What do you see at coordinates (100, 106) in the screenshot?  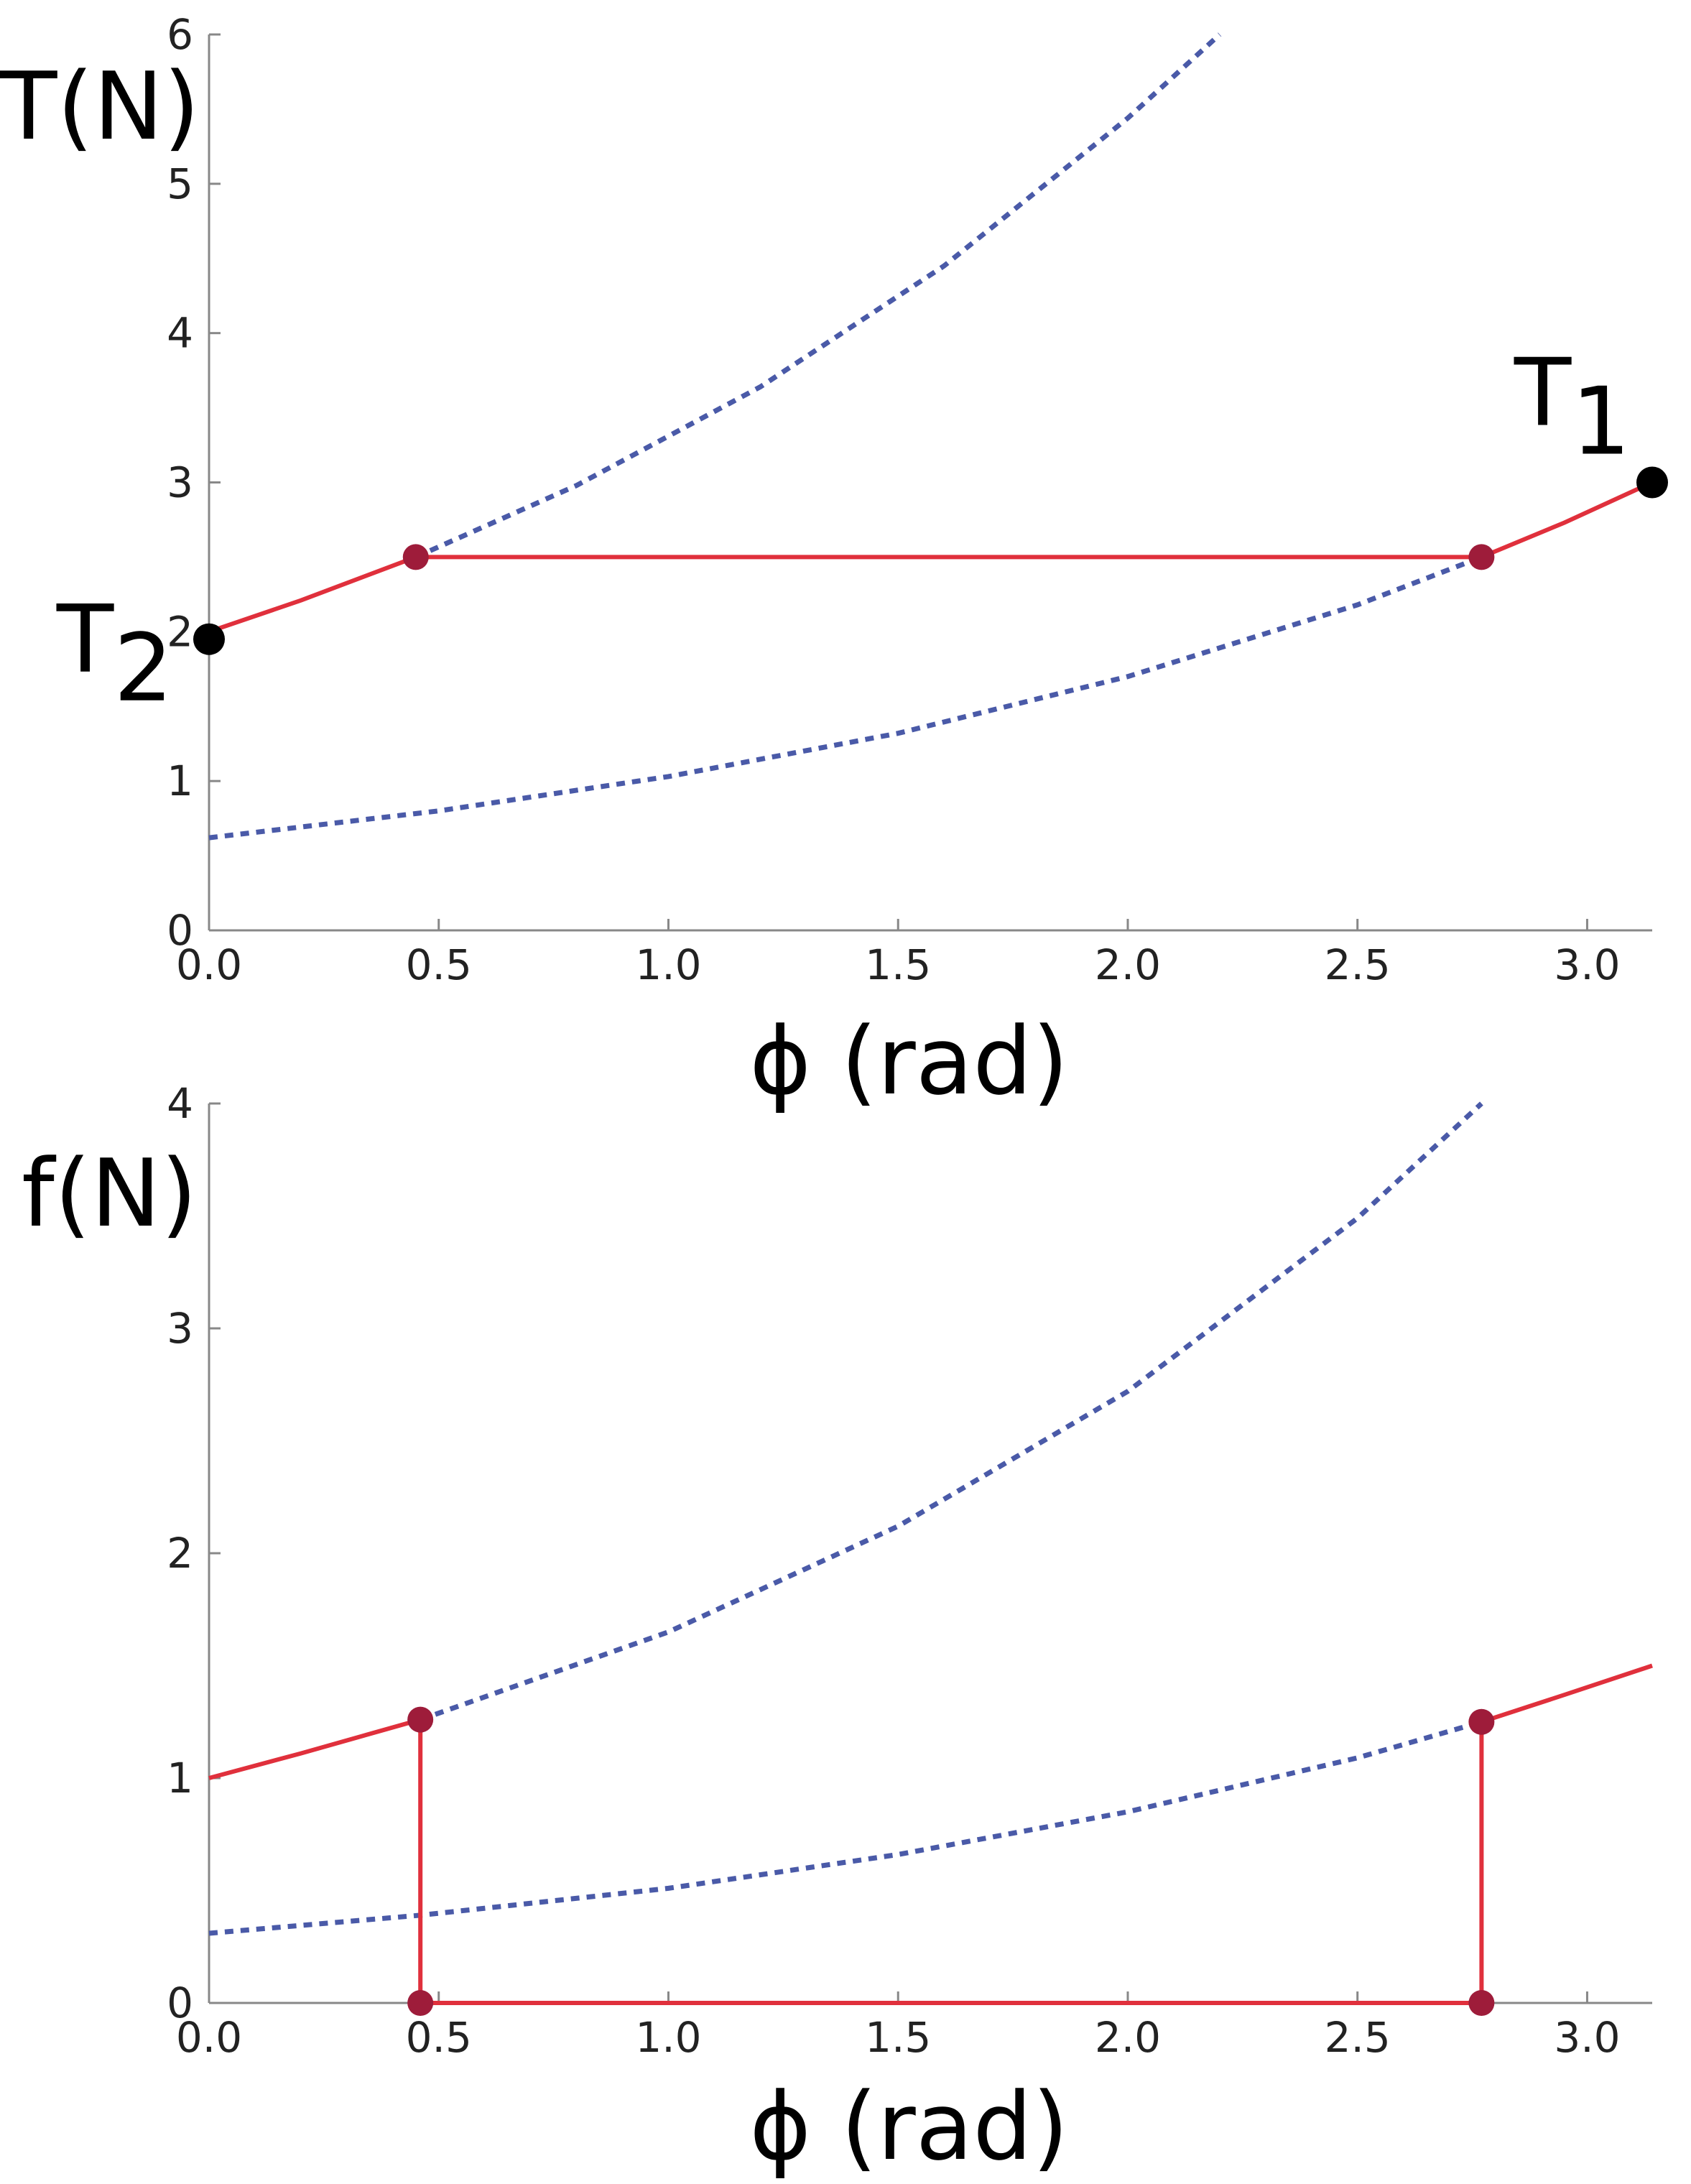 I see `y-axis-title: T(N)` at bounding box center [100, 106].